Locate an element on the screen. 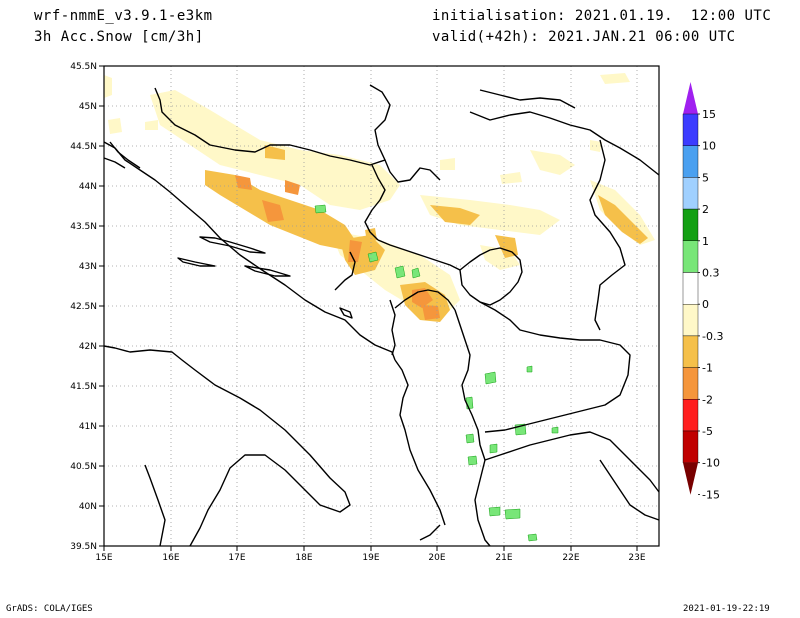  colorbar: 15 10 5 2 1 0.3 0 -0.3 -1 -2 -5 -10 -15 is located at coordinates (702, 291).